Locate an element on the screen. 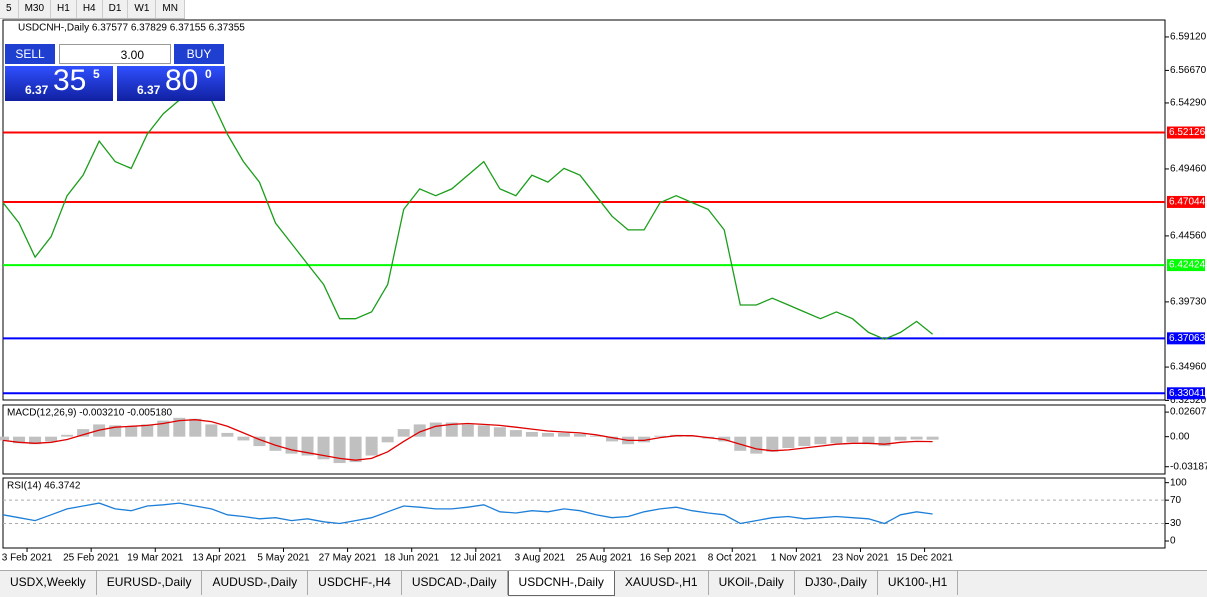  y-tick-label: 6.32520 is located at coordinates (1188, 400).